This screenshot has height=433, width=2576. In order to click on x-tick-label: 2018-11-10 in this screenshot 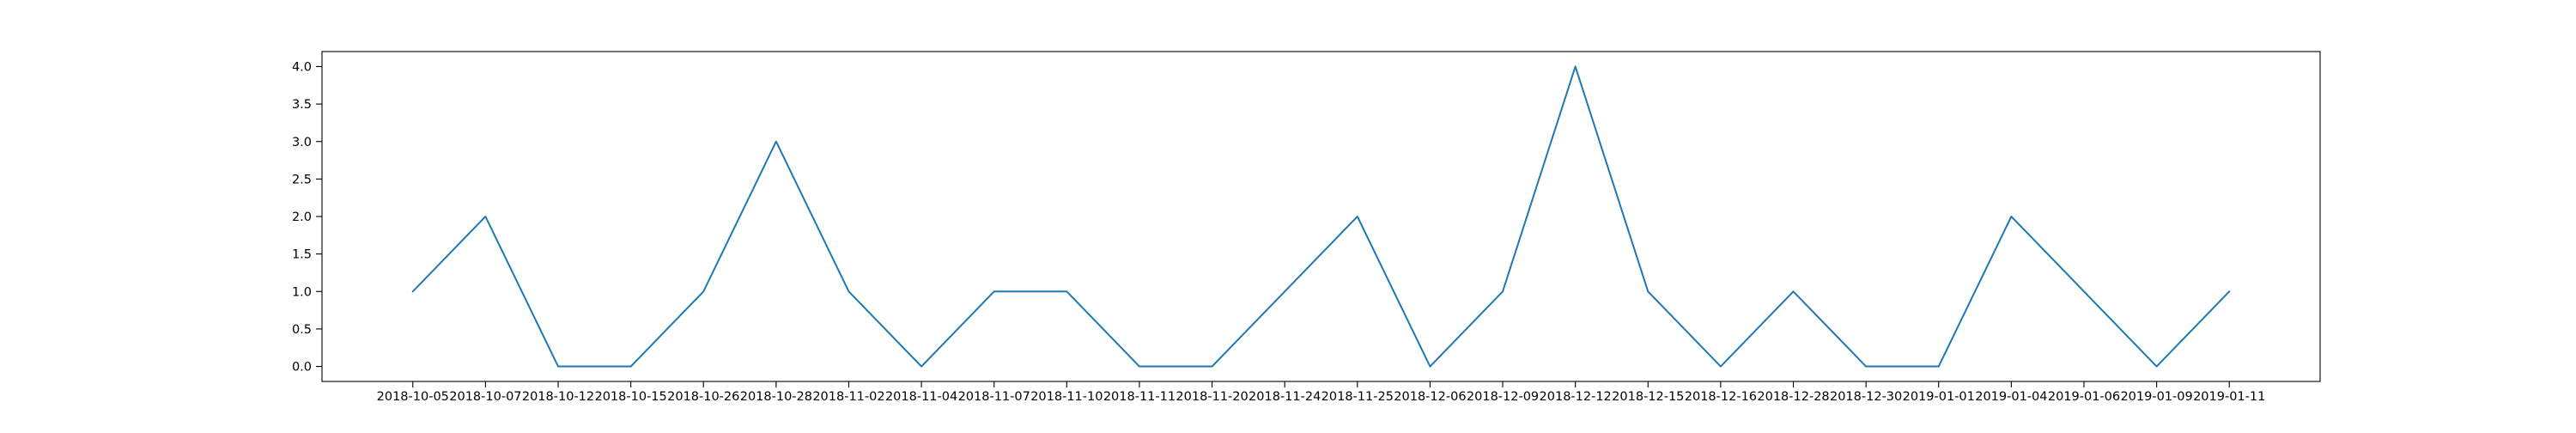, I will do `click(1067, 397)`.